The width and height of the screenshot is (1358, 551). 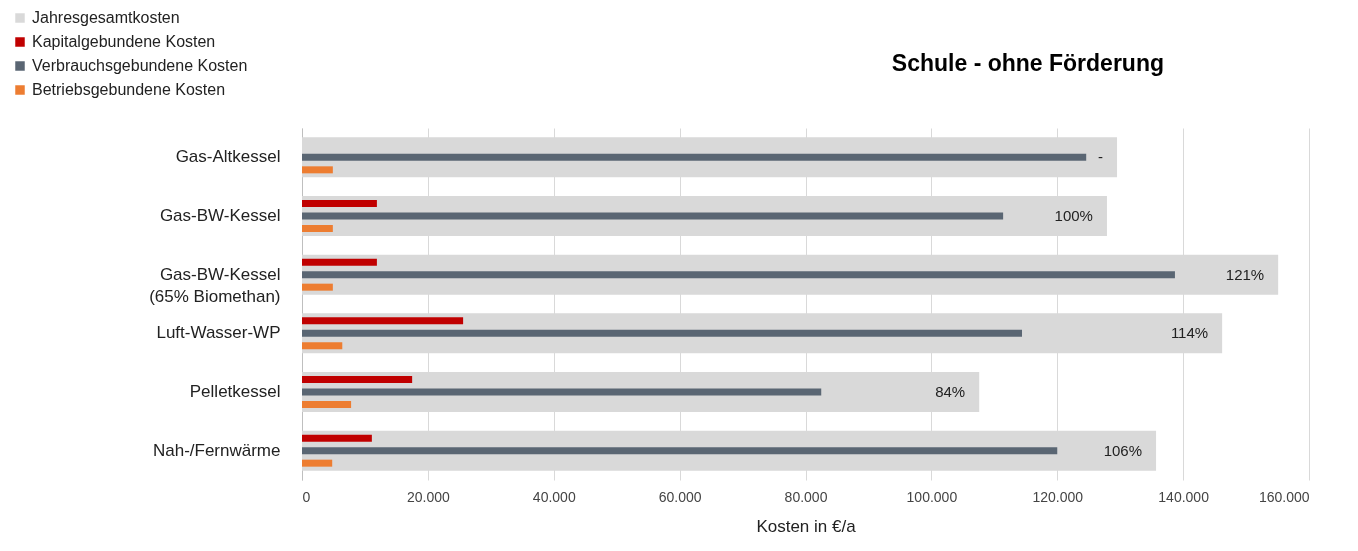 What do you see at coordinates (1058, 496) in the screenshot?
I see `x-tick-label: 120.000` at bounding box center [1058, 496].